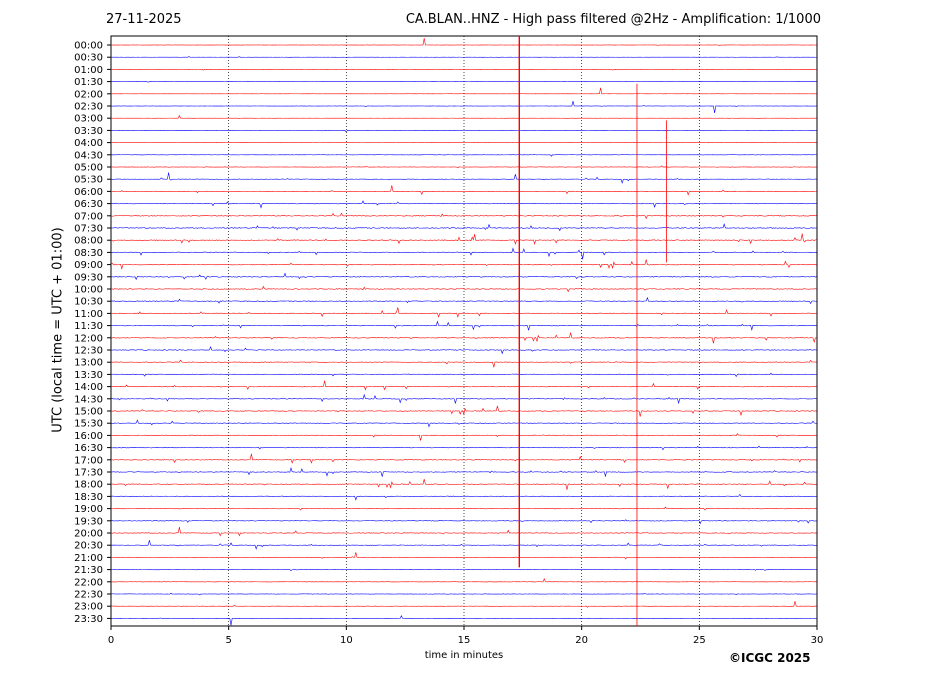  What do you see at coordinates (88, 607) in the screenshot?
I see `y-tick-label-2300: 23:00` at bounding box center [88, 607].